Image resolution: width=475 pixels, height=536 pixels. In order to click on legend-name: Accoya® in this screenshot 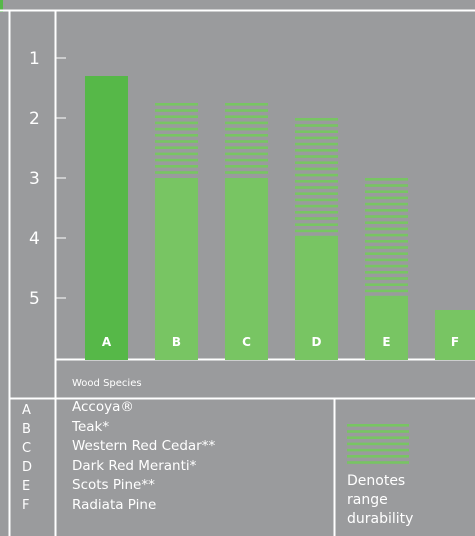, I will do `click(103, 407)`.